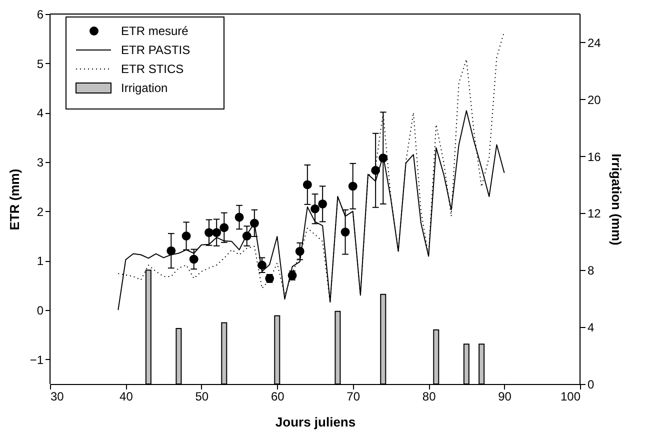 The image size is (658, 446). What do you see at coordinates (40, 63) in the screenshot?
I see `y-tick-label: 5` at bounding box center [40, 63].